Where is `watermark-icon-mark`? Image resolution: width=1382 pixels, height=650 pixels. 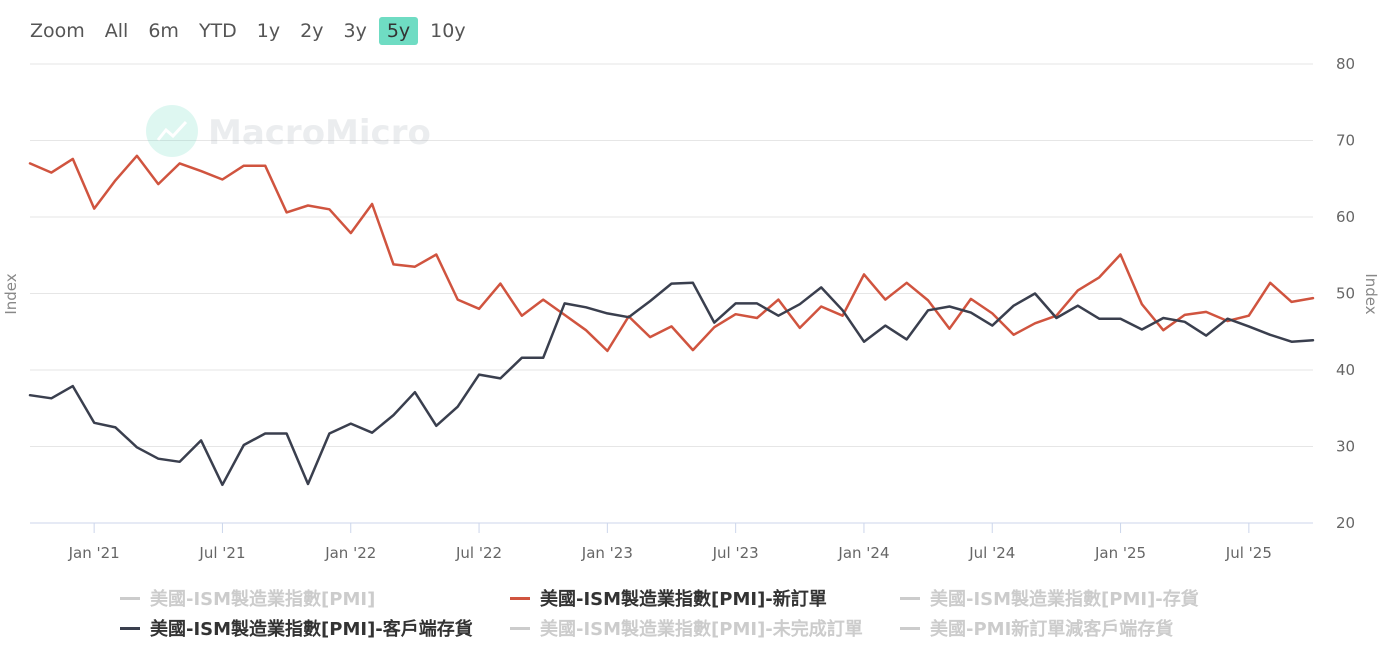 watermark-icon-mark is located at coordinates (172, 130).